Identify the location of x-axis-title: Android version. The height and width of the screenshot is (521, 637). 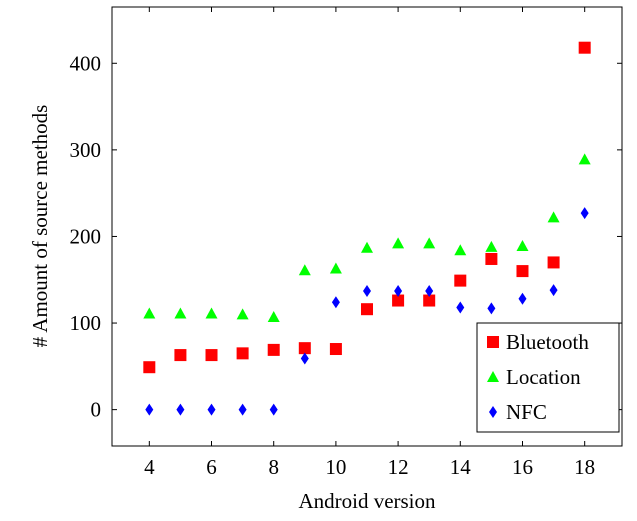
(367, 501).